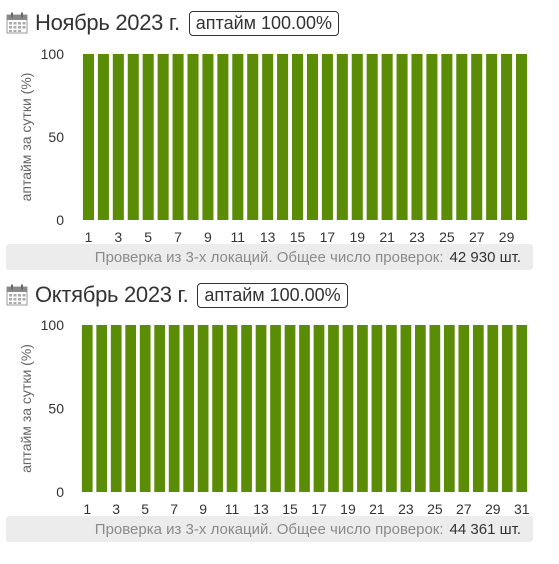 The image size is (559, 564). Describe the element at coordinates (118, 237) in the screenshot. I see `x-tick-label: 3` at that location.